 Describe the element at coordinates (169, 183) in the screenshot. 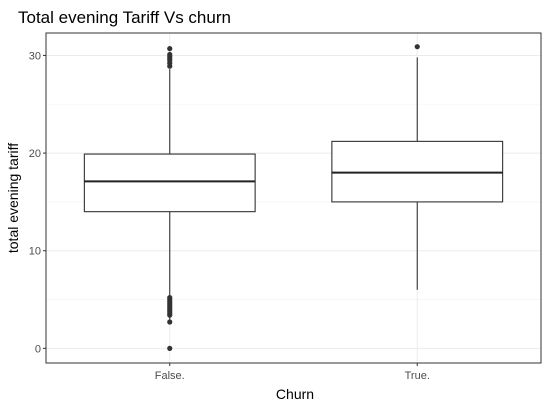

I see `box-iqr` at that location.